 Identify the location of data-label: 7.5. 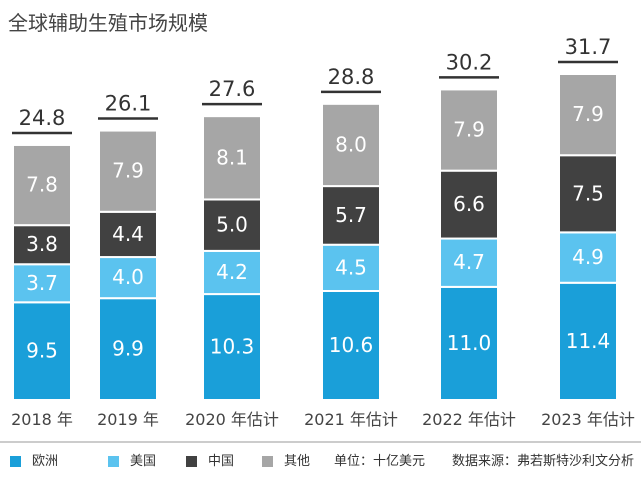
(588, 193).